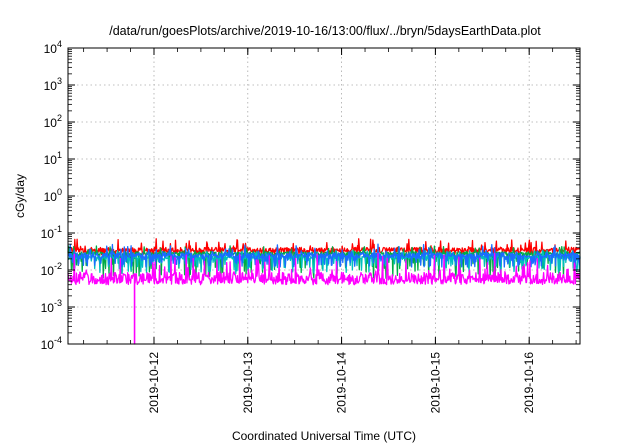 The width and height of the screenshot is (640, 448). Describe the element at coordinates (324, 436) in the screenshot. I see `x-axis-label: Coordinated Universal Time (UTC)` at that location.